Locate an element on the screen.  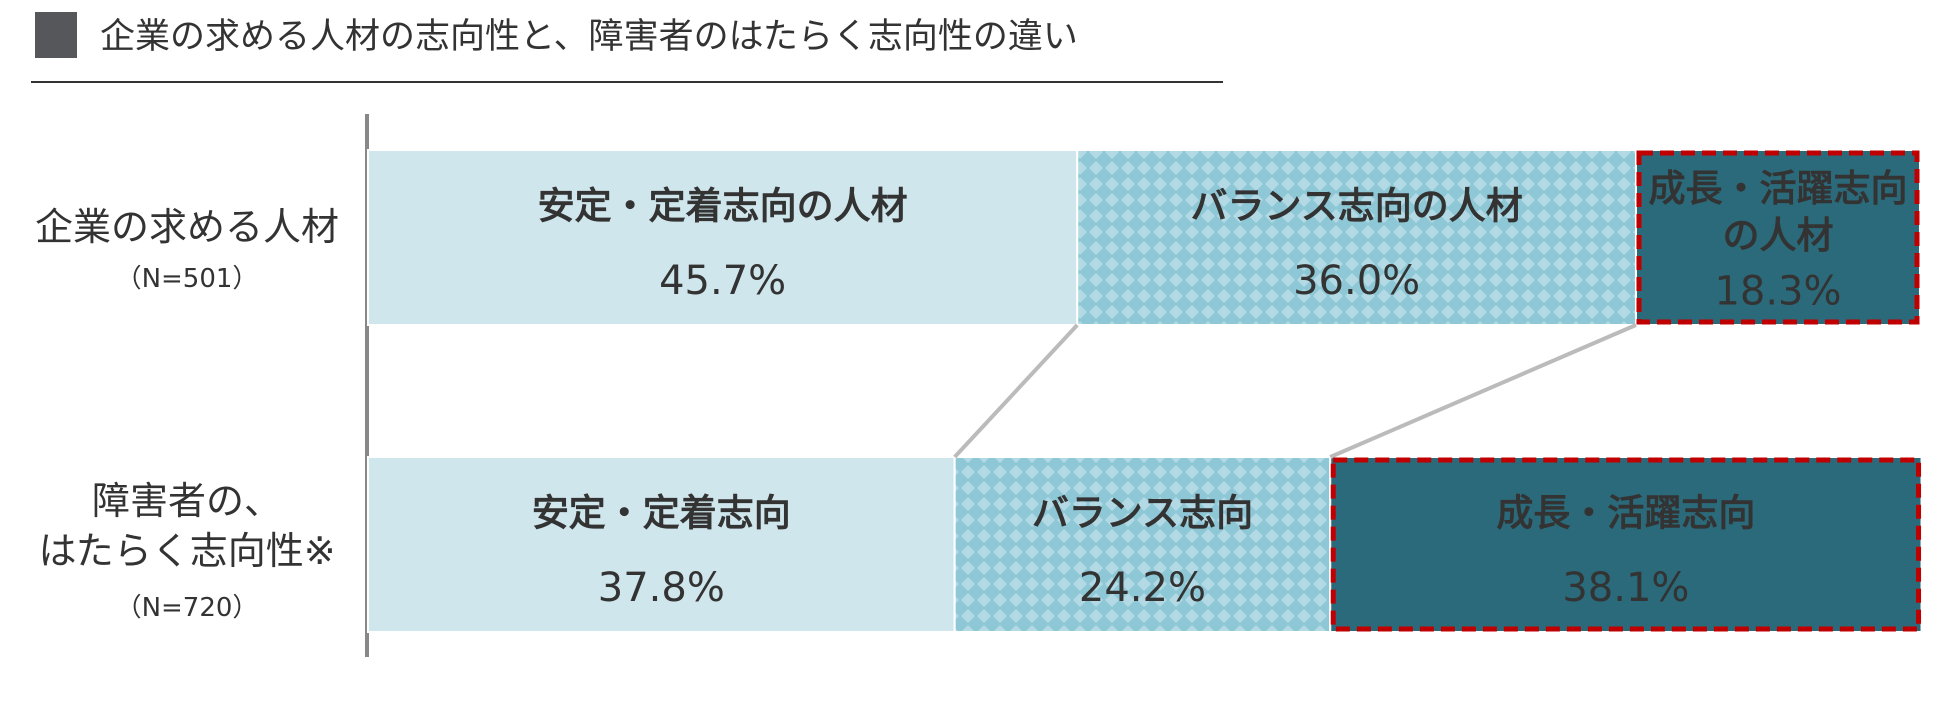
segment-label: の人材 is located at coordinates (1777, 235).